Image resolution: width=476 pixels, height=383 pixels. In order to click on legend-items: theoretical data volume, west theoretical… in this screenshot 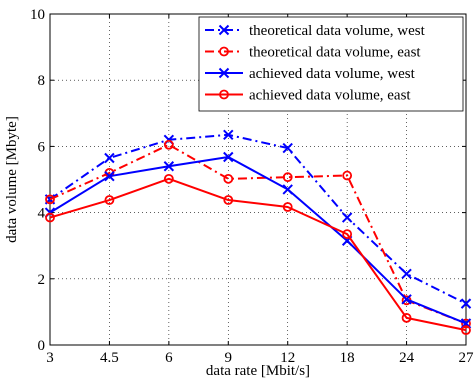, I will do `click(315, 63)`.